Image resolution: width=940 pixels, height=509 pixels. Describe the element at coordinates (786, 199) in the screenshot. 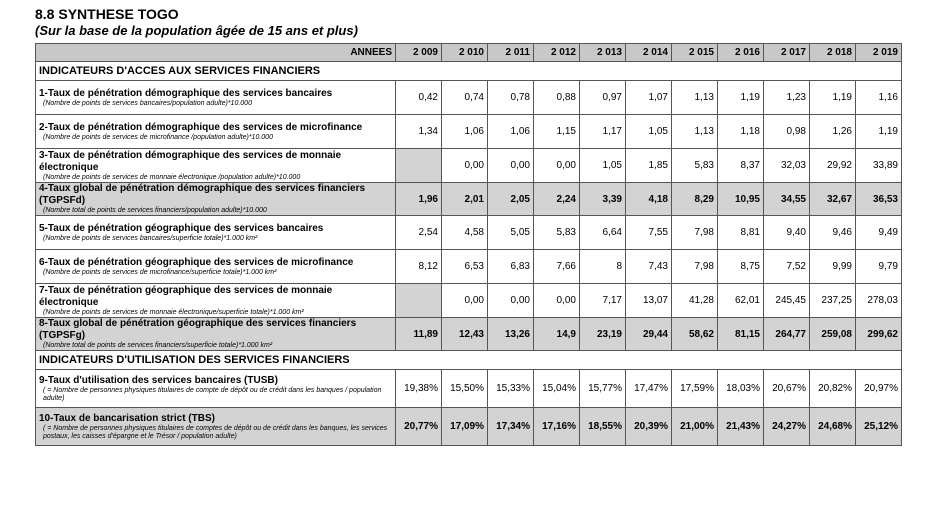

I see `value-cell: 34,55` at that location.